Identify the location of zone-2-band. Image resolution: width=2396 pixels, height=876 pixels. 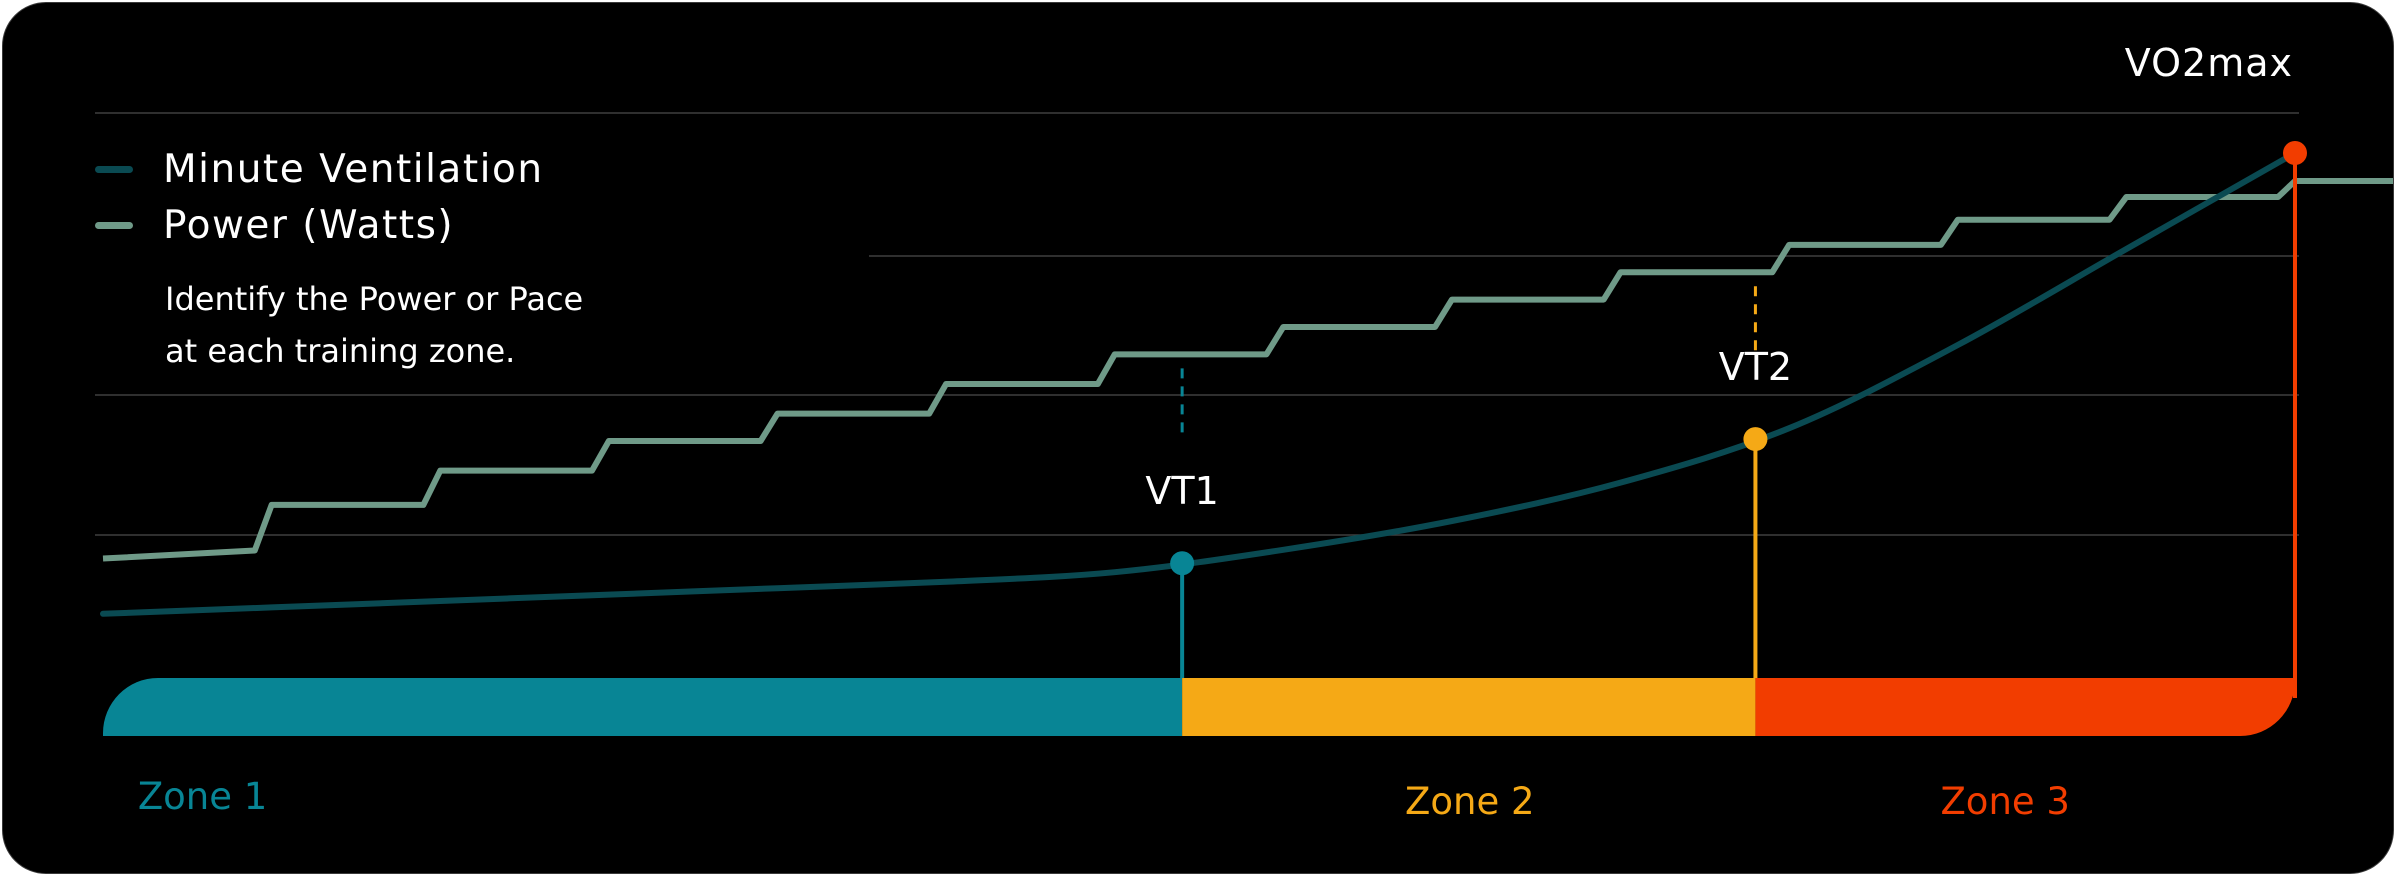
(1469, 707).